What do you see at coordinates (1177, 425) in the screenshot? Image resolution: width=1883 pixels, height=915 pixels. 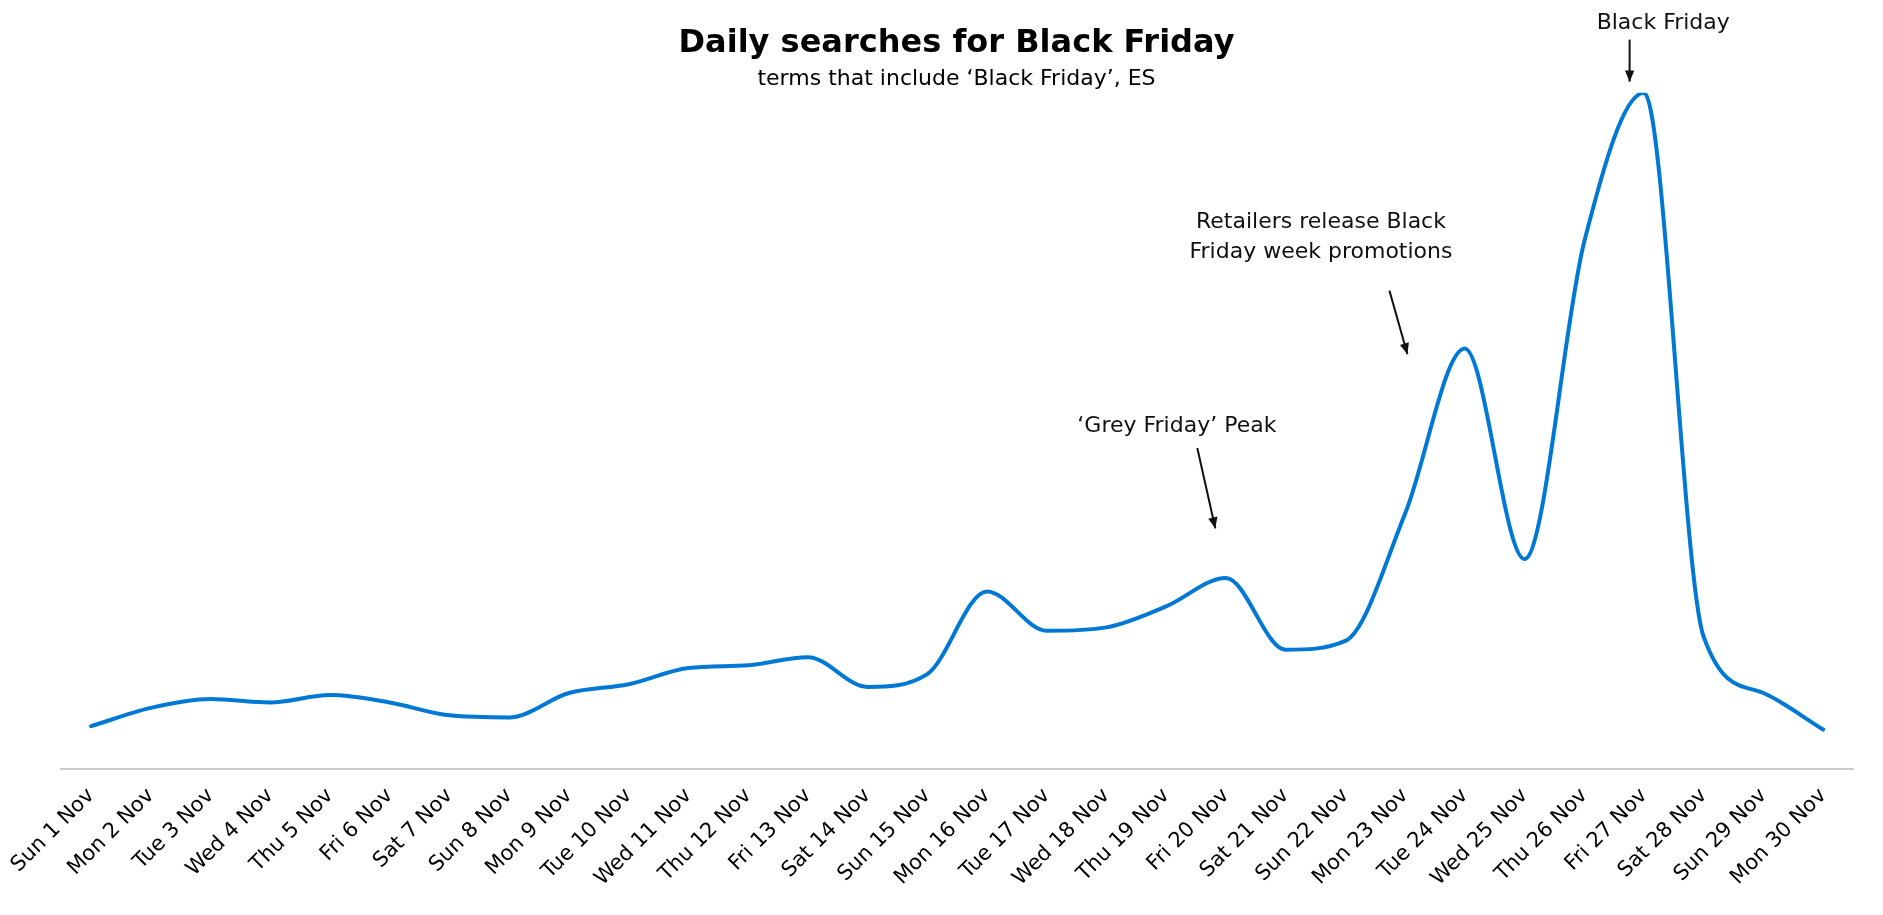 I see `annotation: ‘Grey Friday’ Peak` at bounding box center [1177, 425].